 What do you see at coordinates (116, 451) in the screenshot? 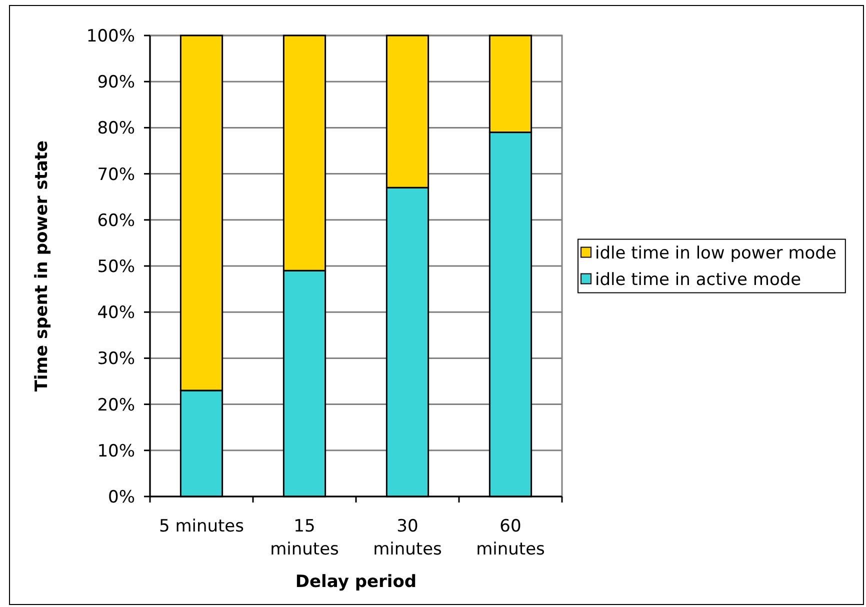
I see `y-tick-label: 10%` at bounding box center [116, 451].